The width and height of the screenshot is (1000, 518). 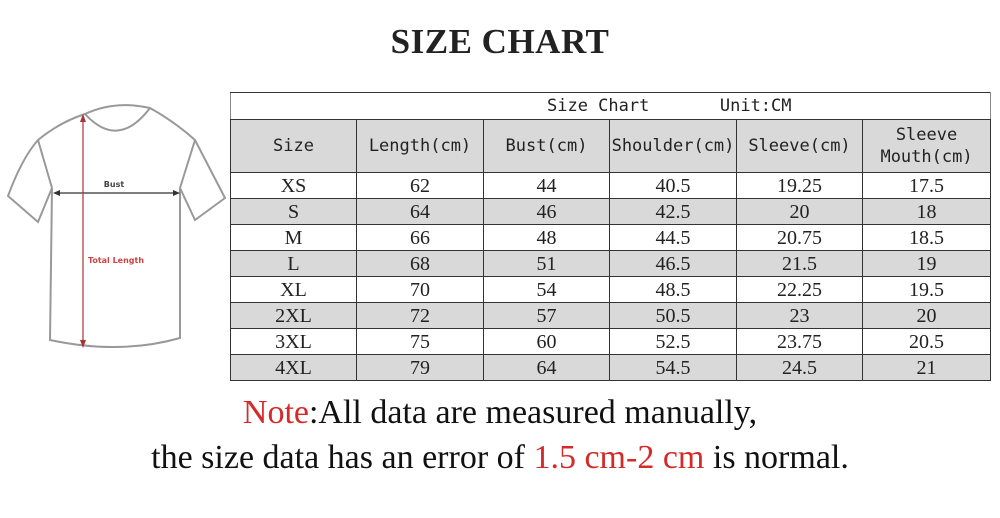 I want to click on header-sleeve: Sleeve(cm), so click(x=799, y=146).